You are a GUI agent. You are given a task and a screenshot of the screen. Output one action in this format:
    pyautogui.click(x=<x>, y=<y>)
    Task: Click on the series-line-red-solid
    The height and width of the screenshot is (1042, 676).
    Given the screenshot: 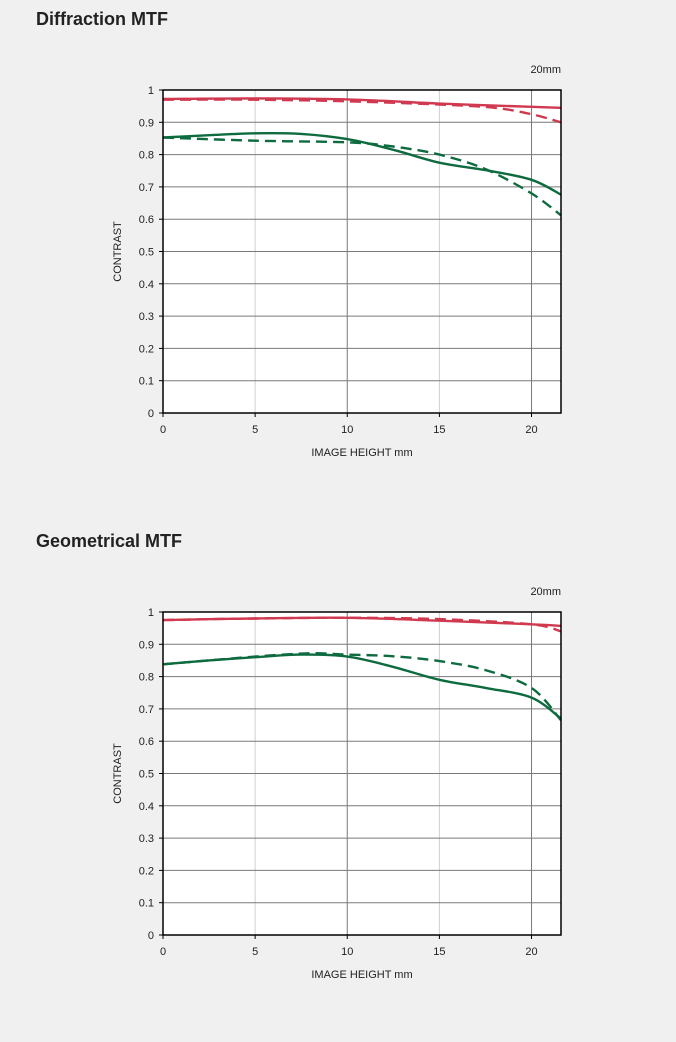 What is the action you would take?
    pyautogui.click(x=362, y=103)
    